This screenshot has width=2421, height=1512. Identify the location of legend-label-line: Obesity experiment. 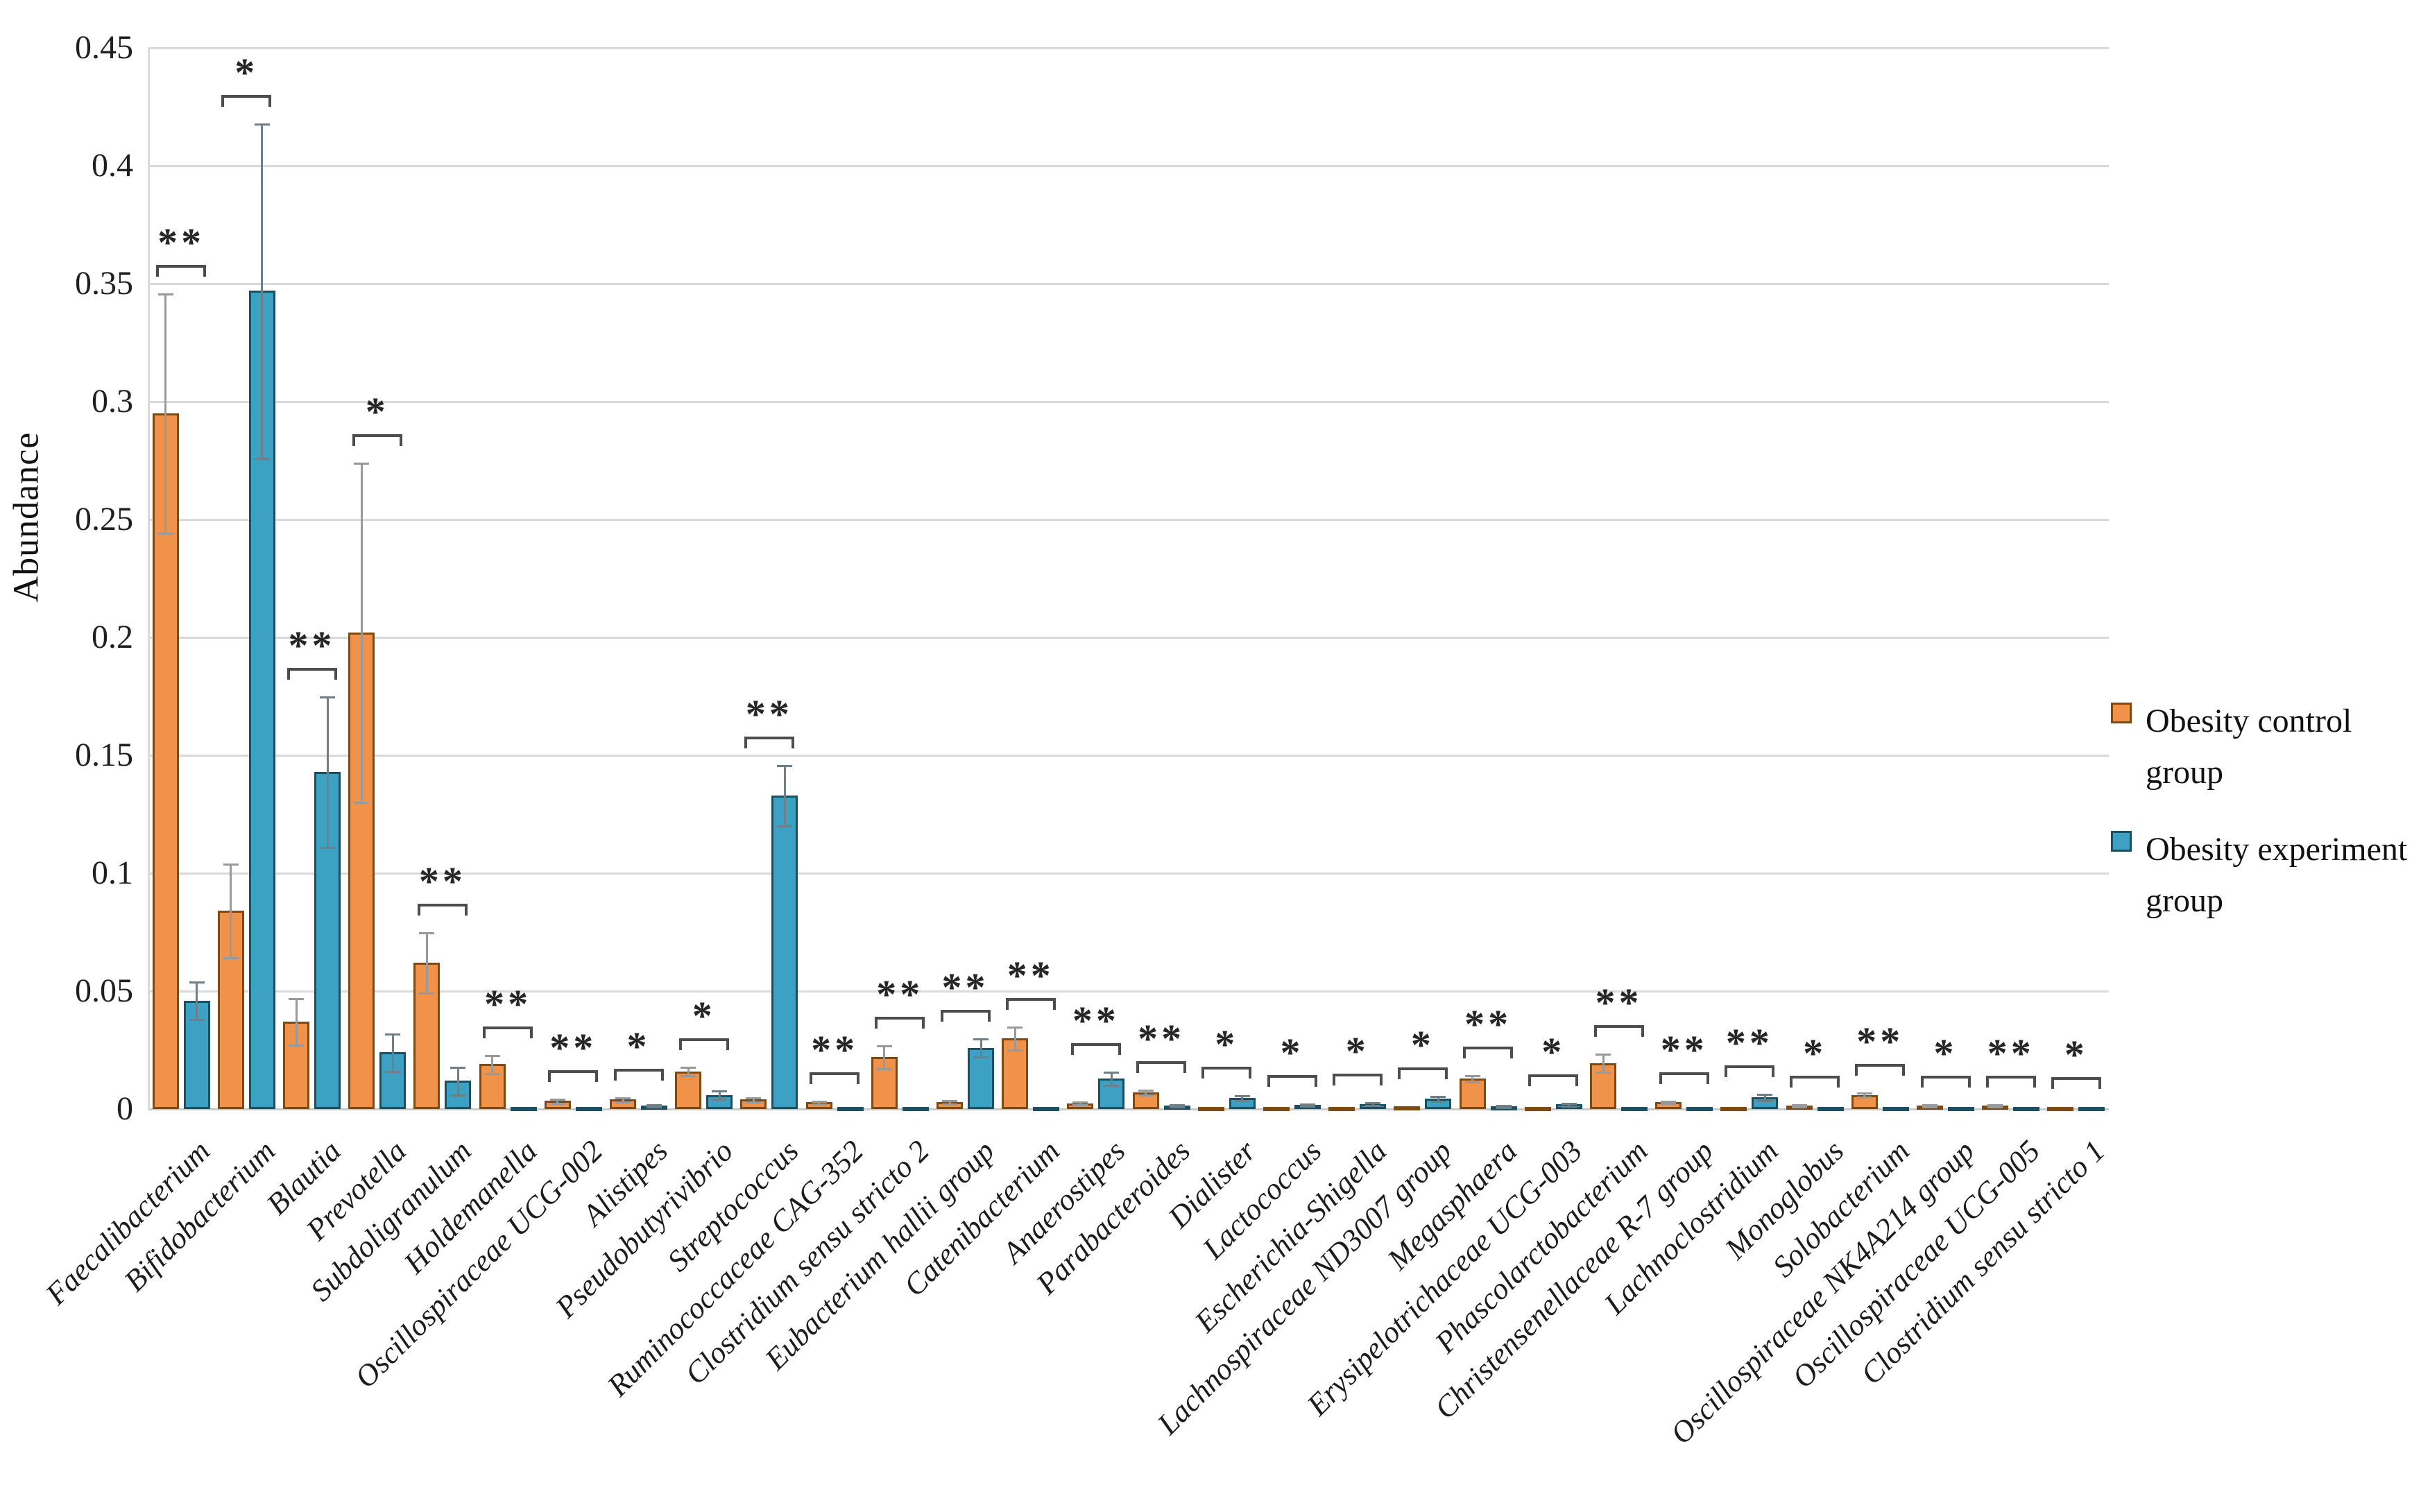
(2277, 850).